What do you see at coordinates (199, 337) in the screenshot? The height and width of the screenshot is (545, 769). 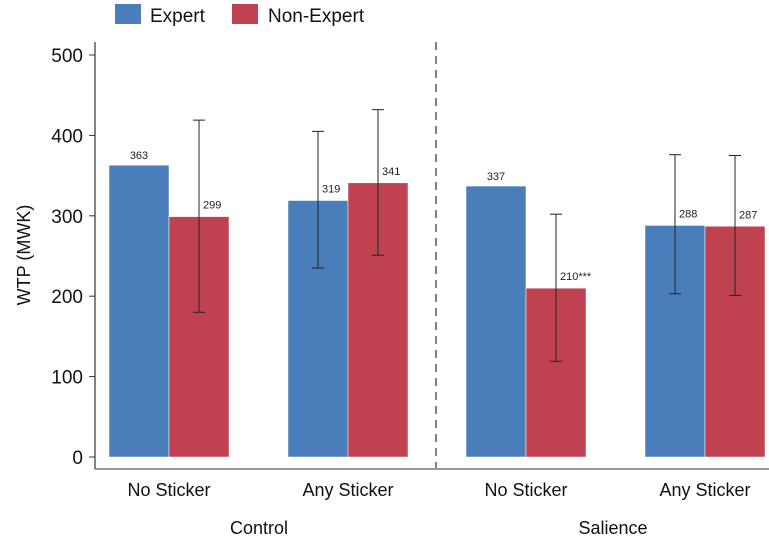 I see `bar-control-no-sticker-non-expert` at bounding box center [199, 337].